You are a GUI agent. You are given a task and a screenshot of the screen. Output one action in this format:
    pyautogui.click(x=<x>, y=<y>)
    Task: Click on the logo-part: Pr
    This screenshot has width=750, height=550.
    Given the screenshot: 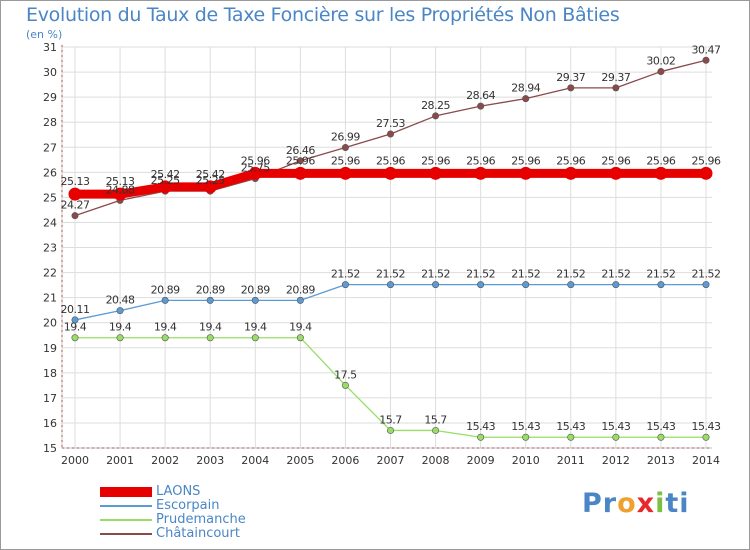 What is the action you would take?
    pyautogui.click(x=600, y=503)
    